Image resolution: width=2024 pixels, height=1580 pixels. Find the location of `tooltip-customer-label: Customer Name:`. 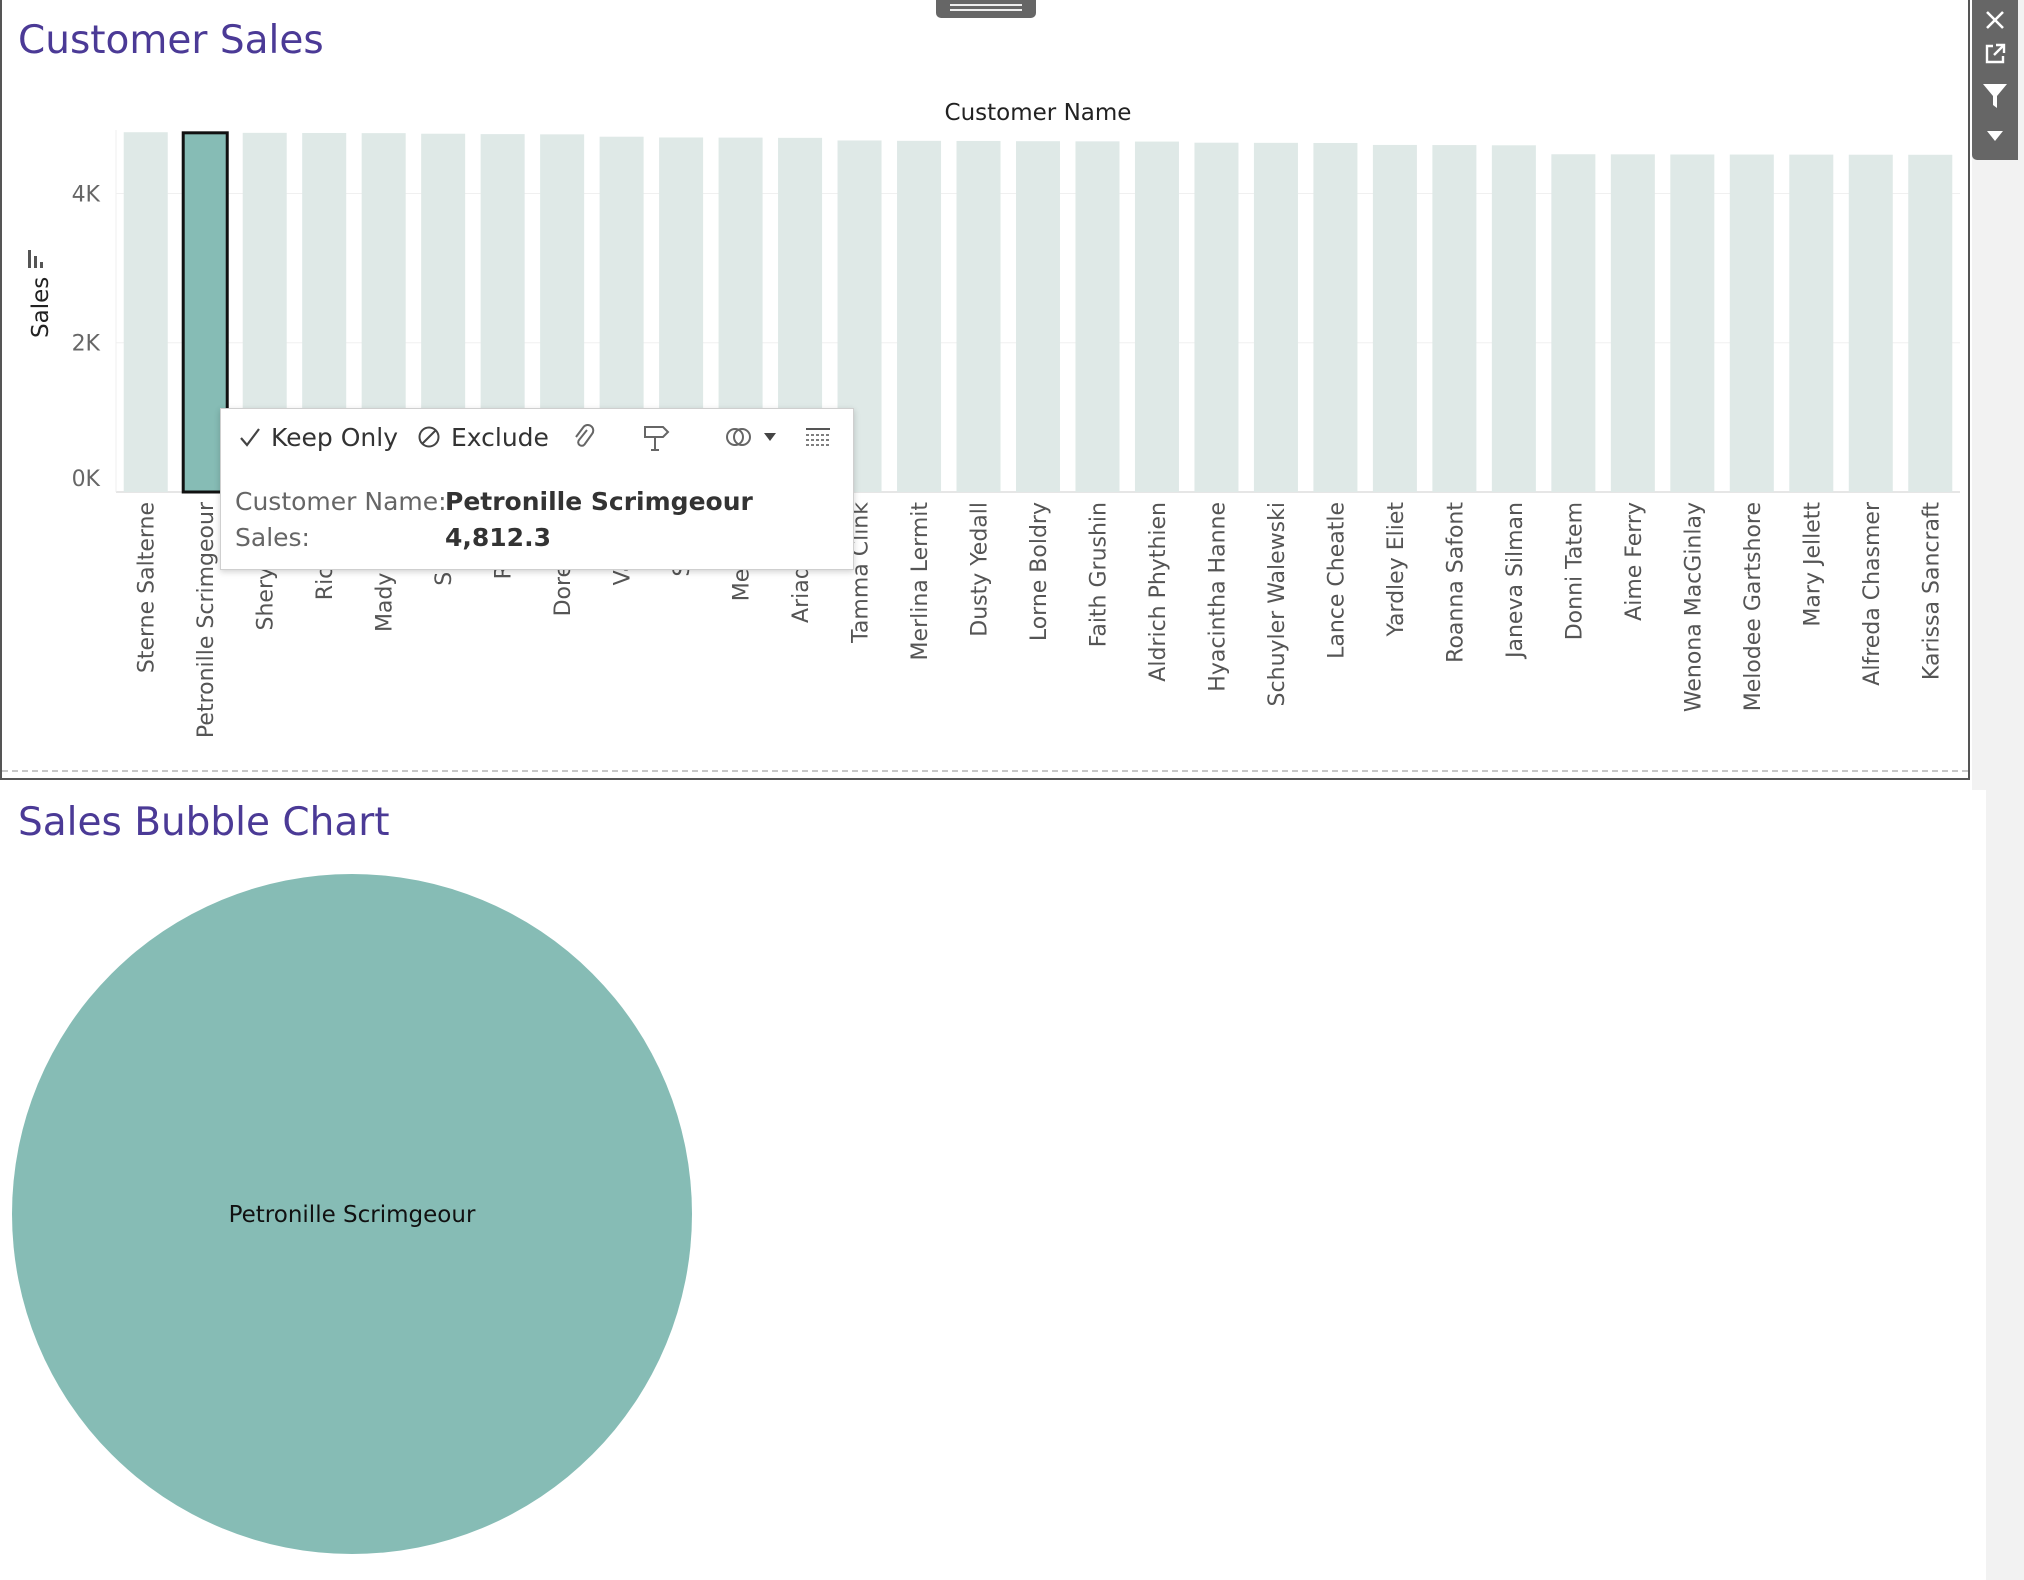

tooltip-customer-label: Customer Name: is located at coordinates (341, 501).